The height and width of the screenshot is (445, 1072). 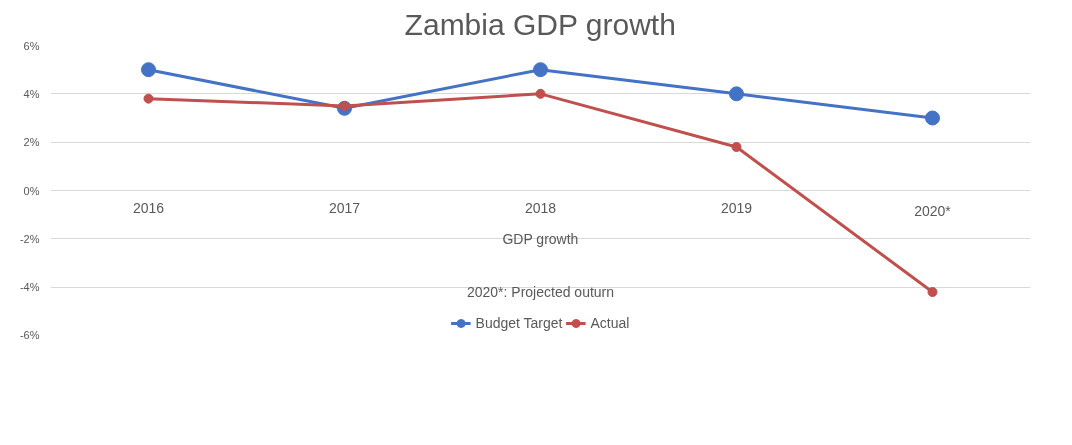 I want to click on x-tick-label: 2016, so click(x=148, y=207).